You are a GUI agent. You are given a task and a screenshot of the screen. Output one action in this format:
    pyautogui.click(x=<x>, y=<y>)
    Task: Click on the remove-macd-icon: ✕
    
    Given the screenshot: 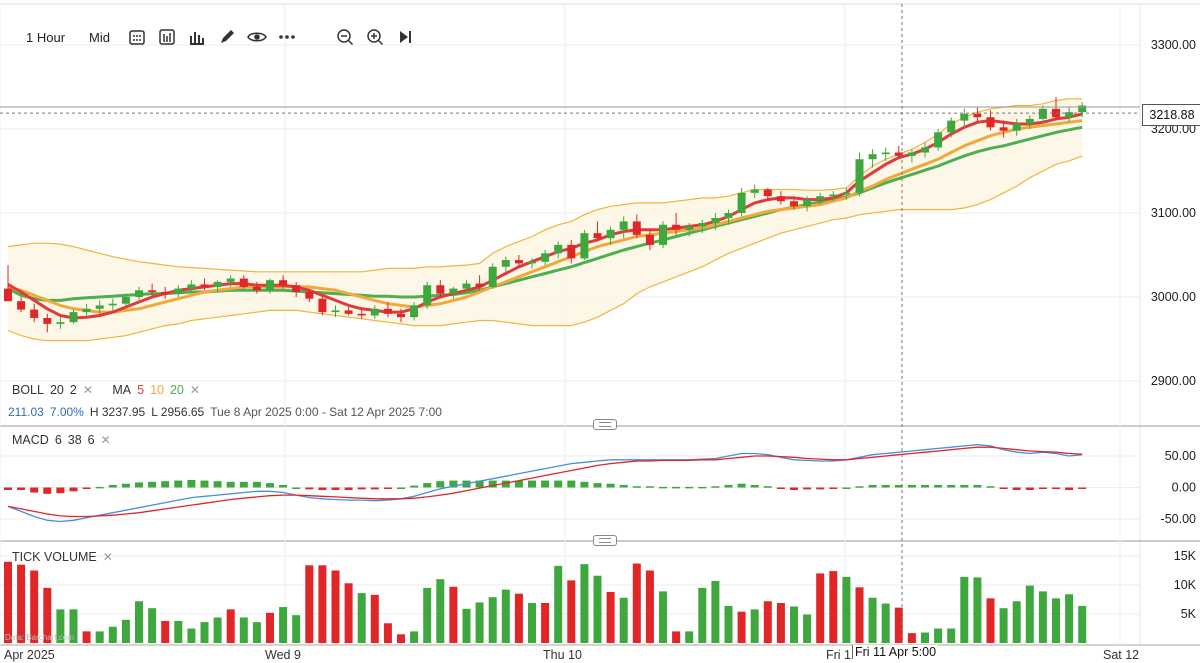 What is the action you would take?
    pyautogui.click(x=105, y=440)
    